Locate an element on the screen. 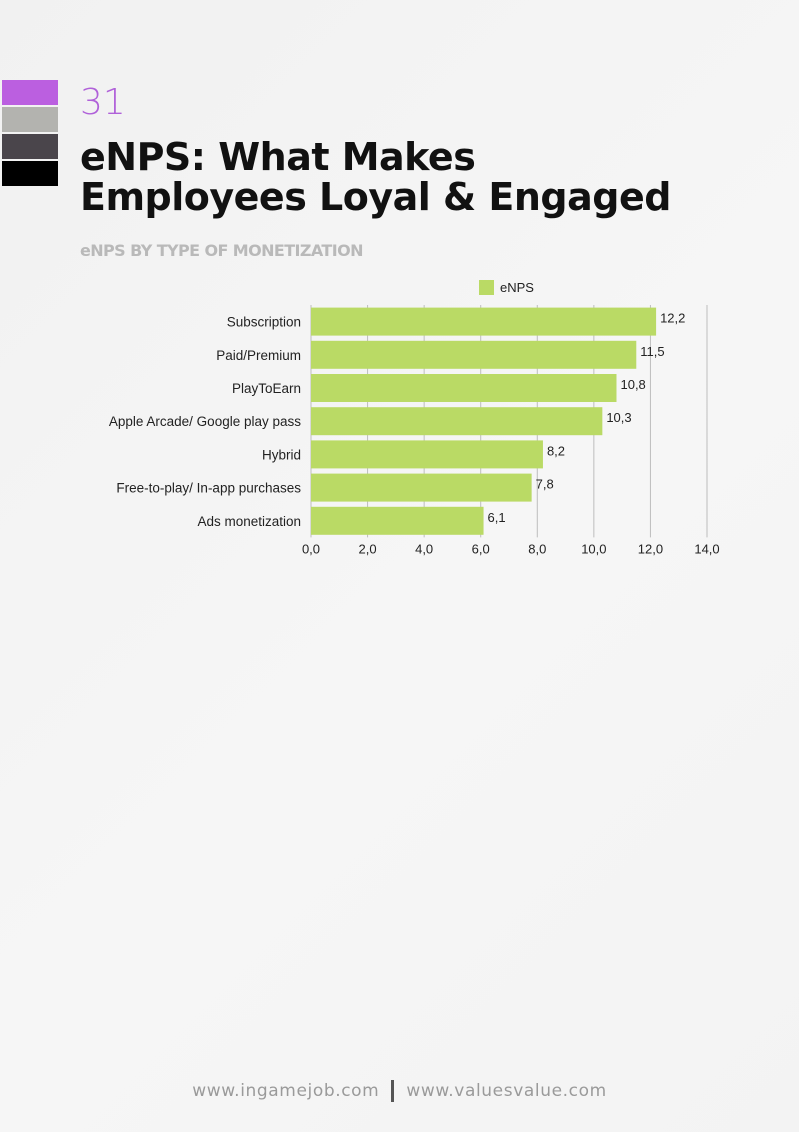 The height and width of the screenshot is (1132, 799). footer: www.ingamejob.com www.valuesvalue.com is located at coordinates (399, 1091).